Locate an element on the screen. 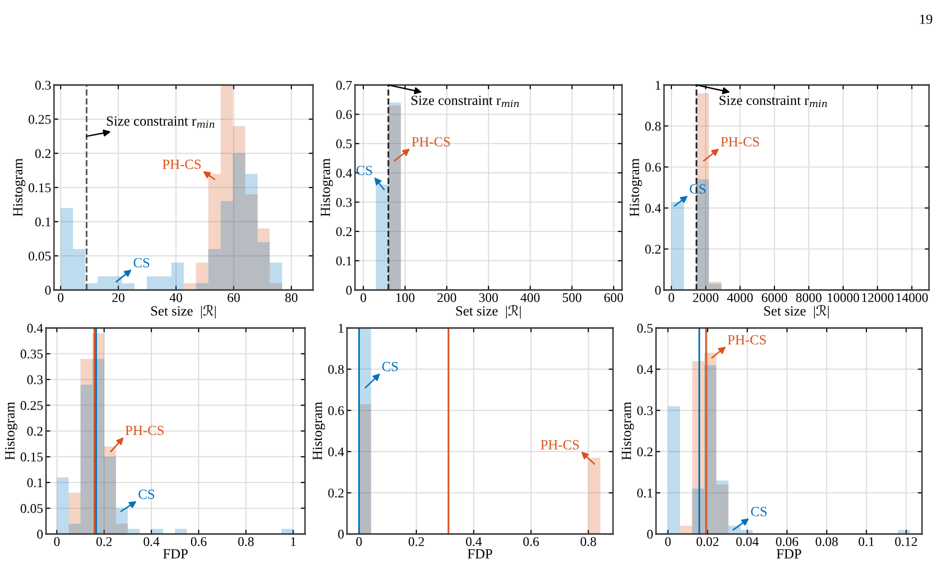  x-tick-label: 40 is located at coordinates (176, 297).